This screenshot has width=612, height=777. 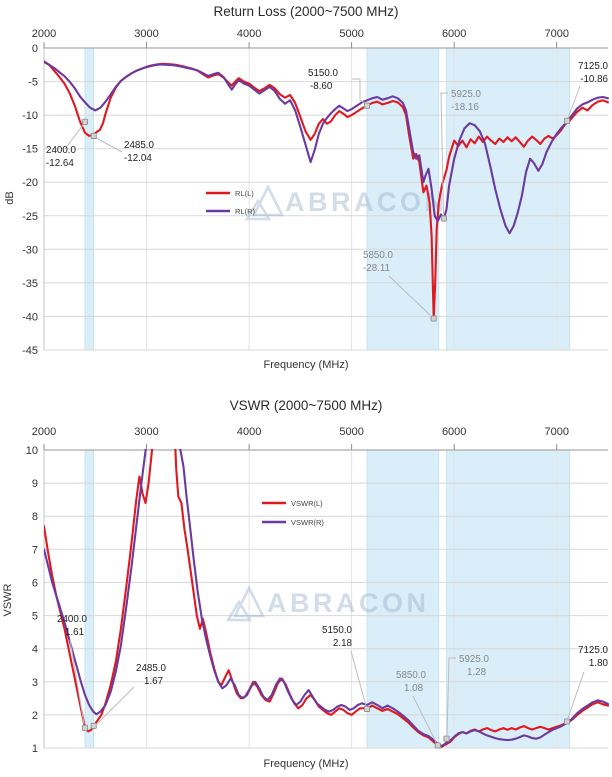 I want to click on annotation: 5850.0 -28.11, so click(x=400, y=286).